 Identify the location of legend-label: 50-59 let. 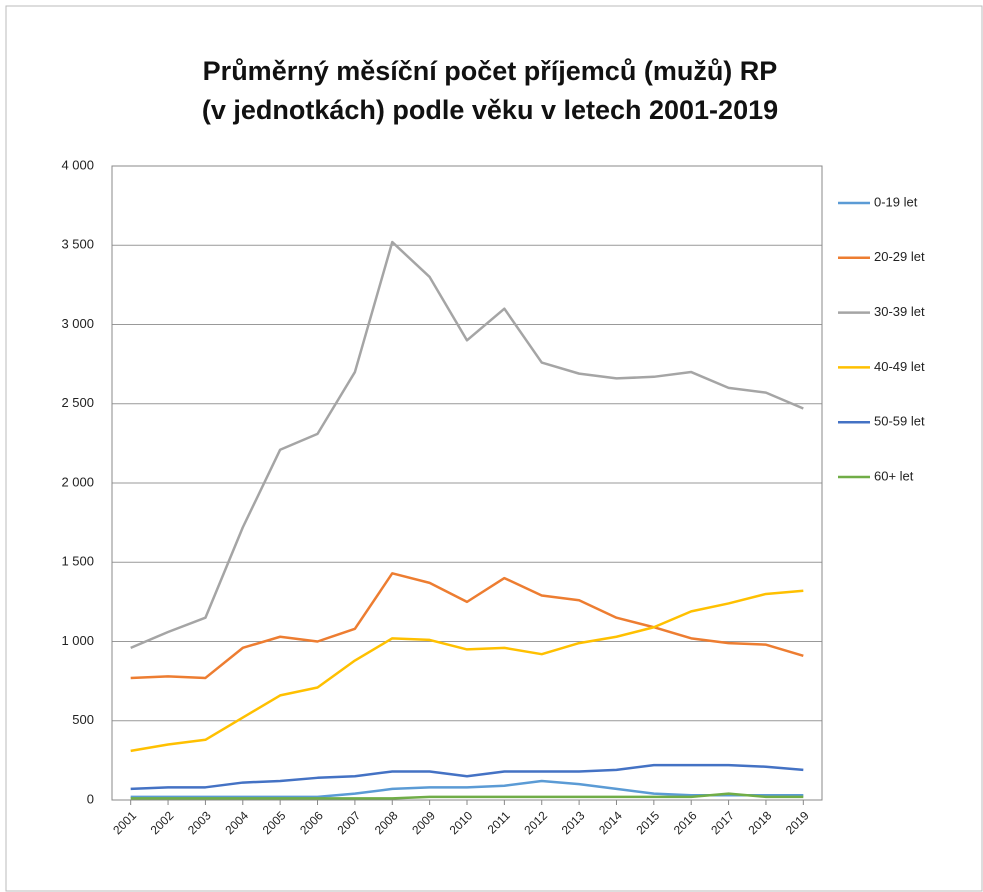
(899, 421).